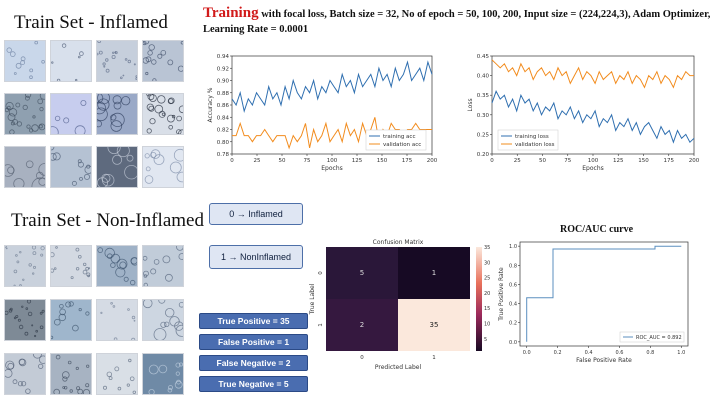 The width and height of the screenshot is (720, 405). What do you see at coordinates (513, 266) in the screenshot?
I see `y-tick-label: 0.8` at bounding box center [513, 266].